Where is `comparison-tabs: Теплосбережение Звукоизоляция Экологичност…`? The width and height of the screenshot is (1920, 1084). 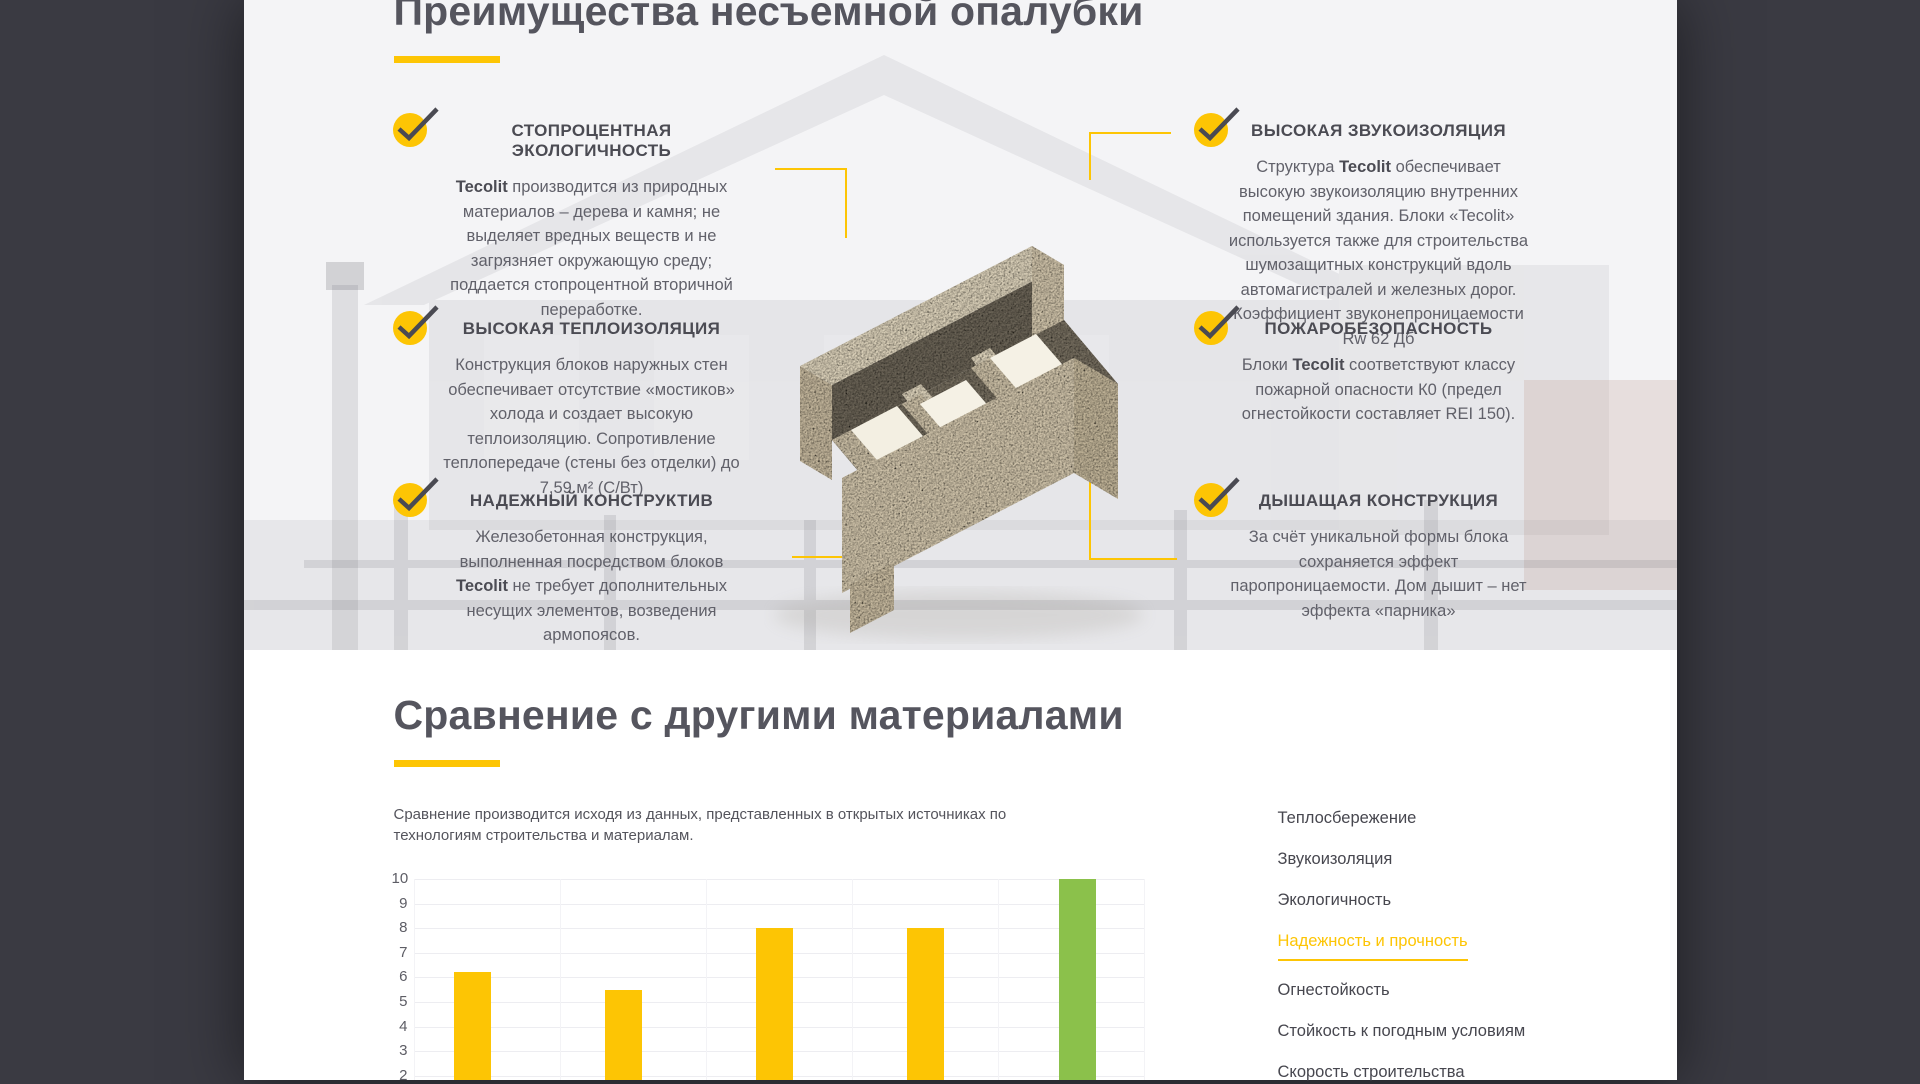
comparison-tabs: Теплосбережение Звукоизоляция Экологичност… is located at coordinates (1401, 945).